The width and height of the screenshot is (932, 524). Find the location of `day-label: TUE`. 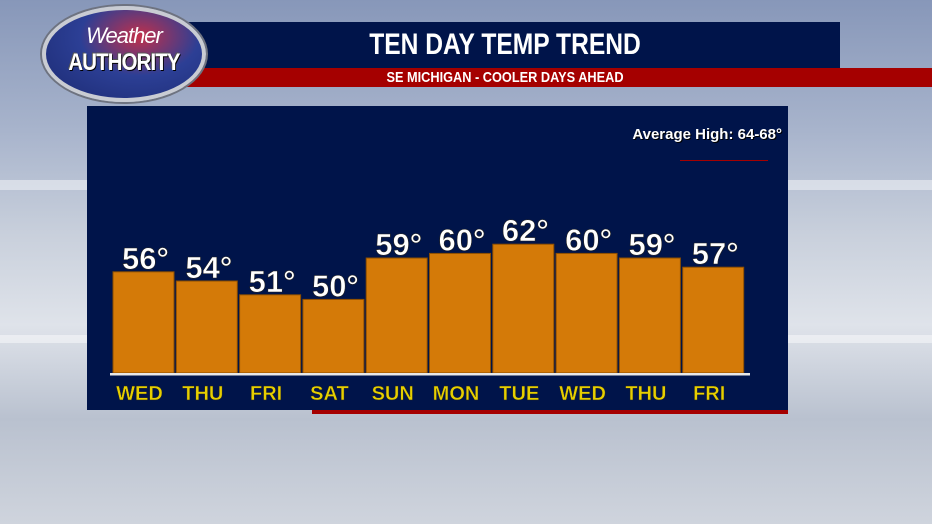

day-label: TUE is located at coordinates (519, 394).